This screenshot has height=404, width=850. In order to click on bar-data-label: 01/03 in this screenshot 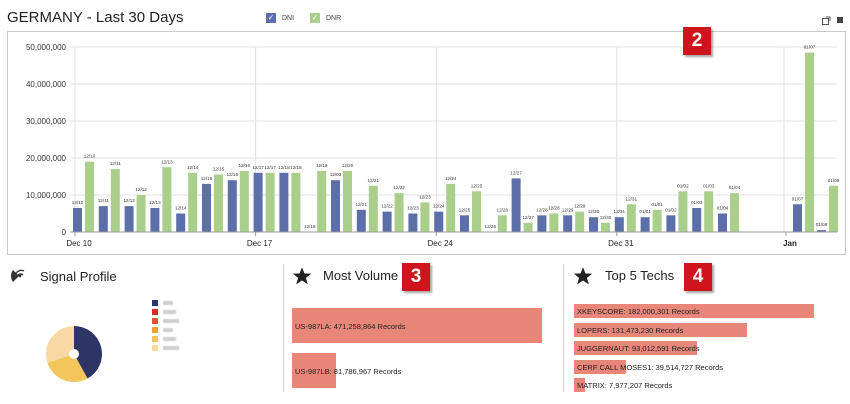, I will do `click(709, 185)`.